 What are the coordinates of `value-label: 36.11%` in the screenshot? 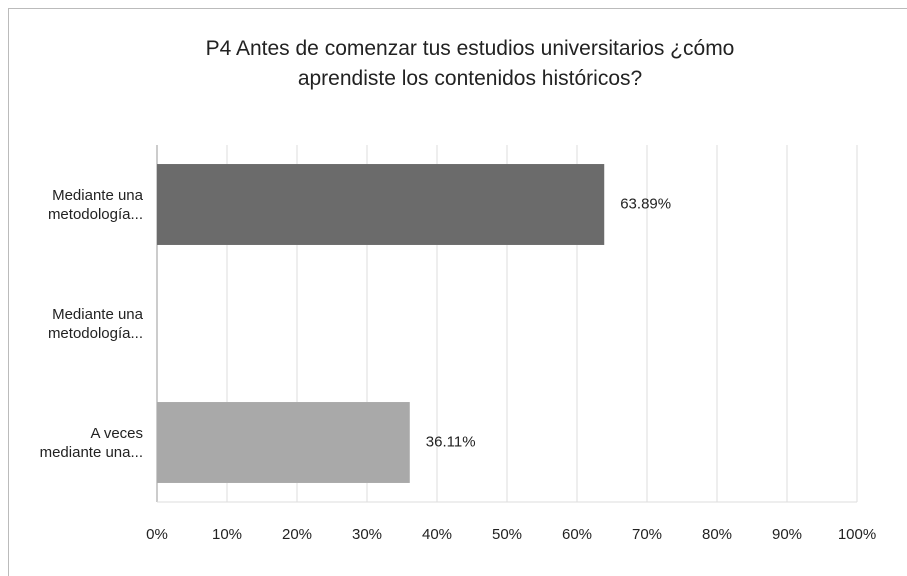 It's located at (451, 441).